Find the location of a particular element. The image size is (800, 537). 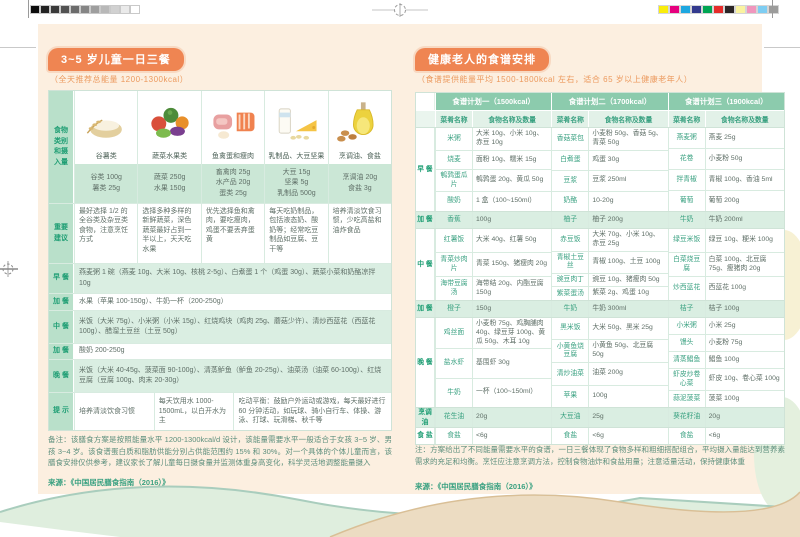

dish-column-header: 菜肴名称 is located at coordinates (453, 119).